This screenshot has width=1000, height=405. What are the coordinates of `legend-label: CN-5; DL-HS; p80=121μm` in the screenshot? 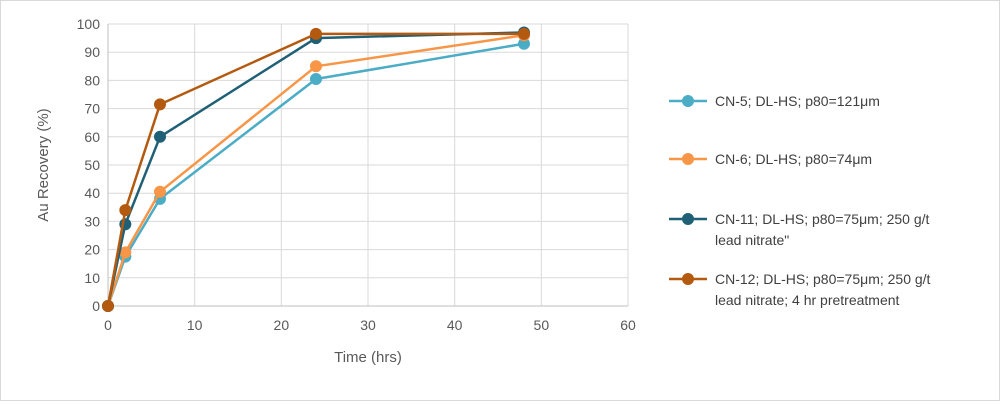 It's located at (797, 101).